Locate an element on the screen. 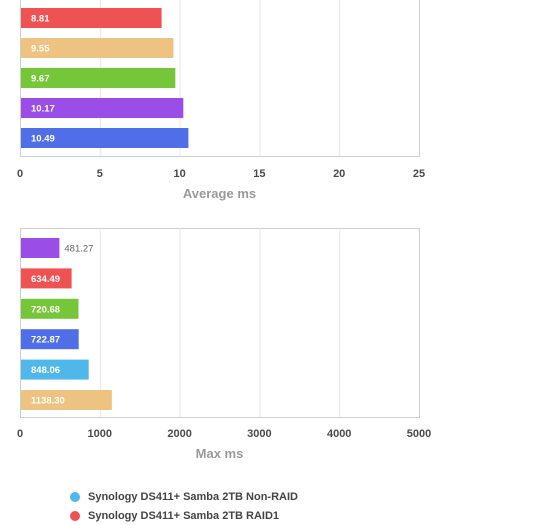 This screenshot has width=560, height=525. x-tick-label: 20 is located at coordinates (339, 174).